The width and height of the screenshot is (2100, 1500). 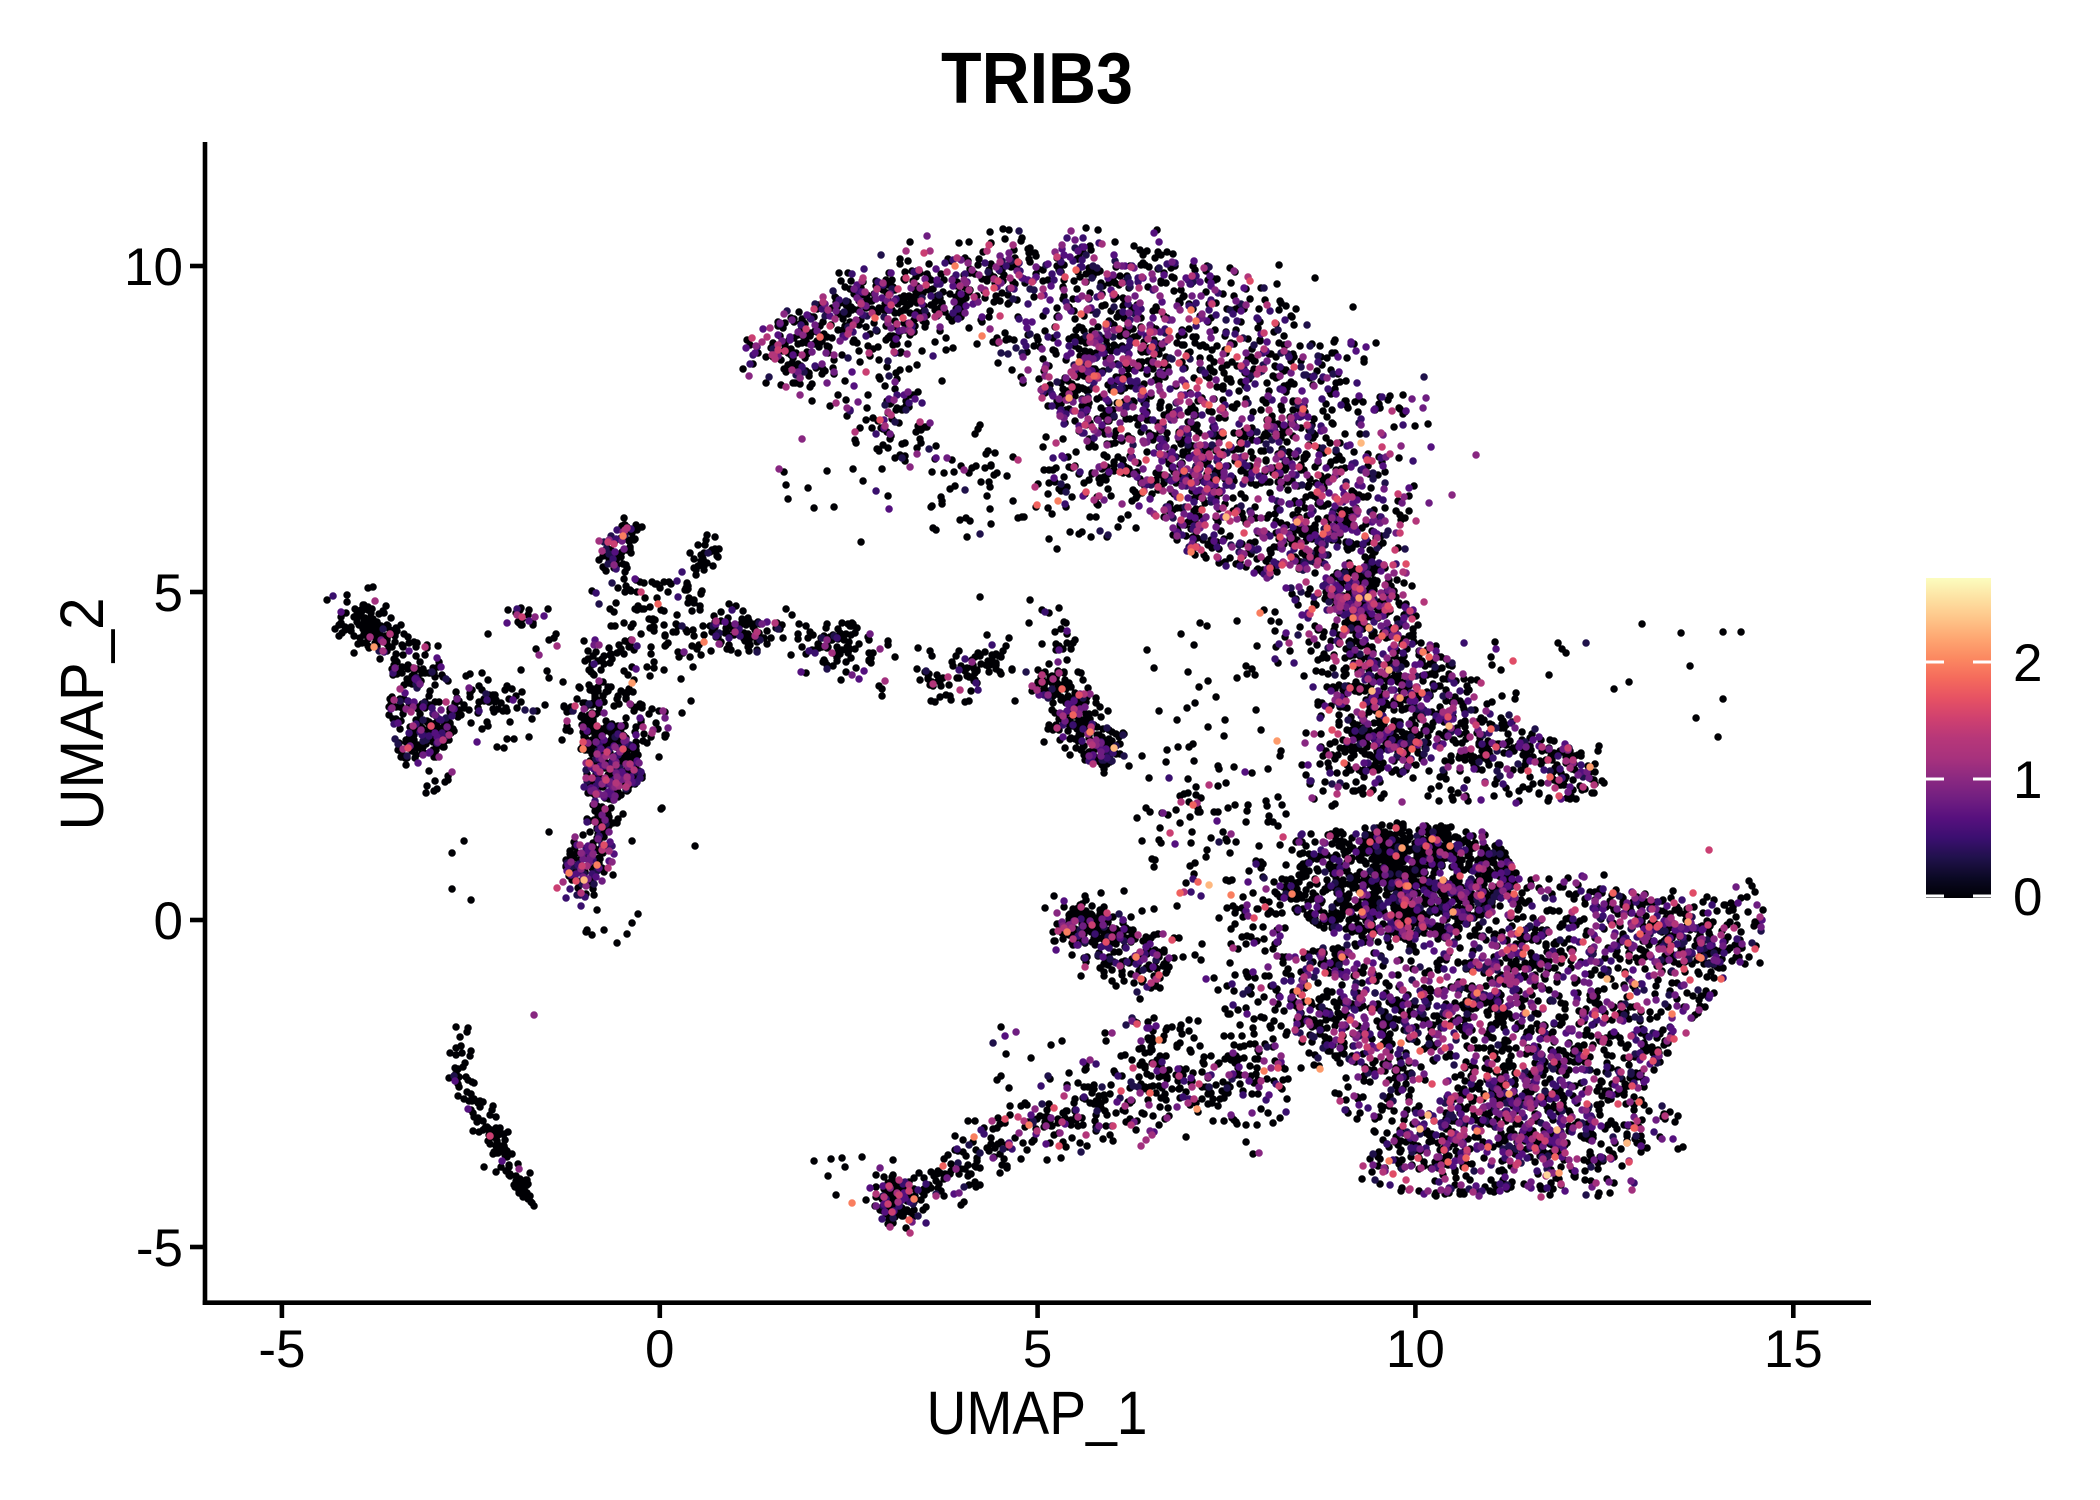 What do you see at coordinates (1037, 79) in the screenshot?
I see `svg-text: TRIB3` at bounding box center [1037, 79].